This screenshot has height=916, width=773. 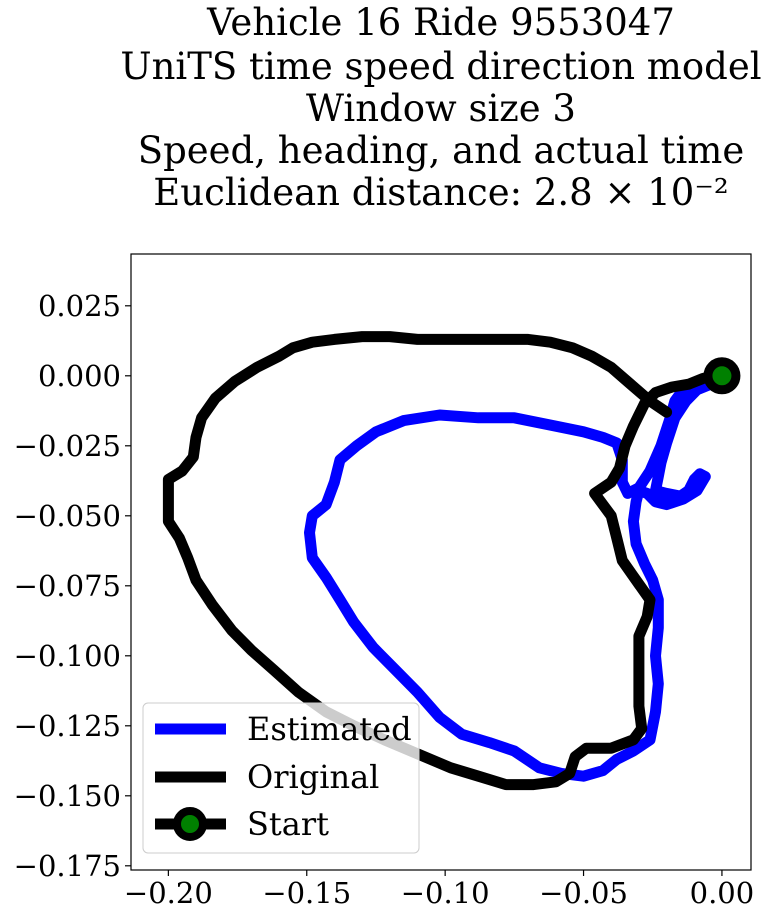 I want to click on title-line-5: Euclidean distance: 2.8 × 10⁻², so click(x=440, y=192).